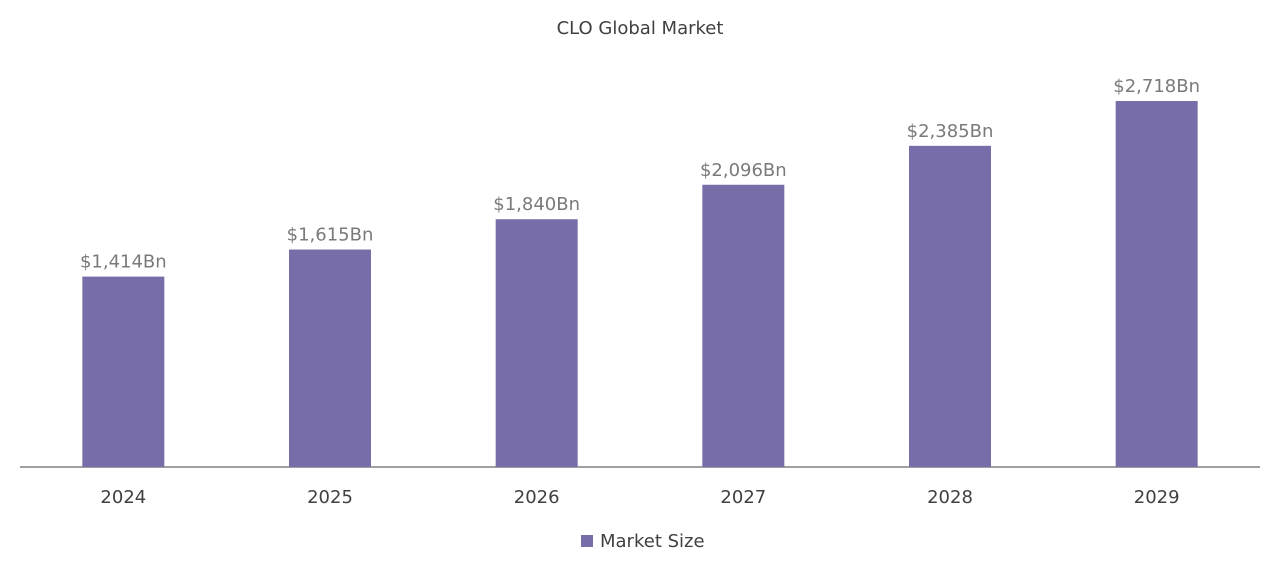 The width and height of the screenshot is (1280, 571). What do you see at coordinates (537, 497) in the screenshot?
I see `x-tick-label: 2026` at bounding box center [537, 497].